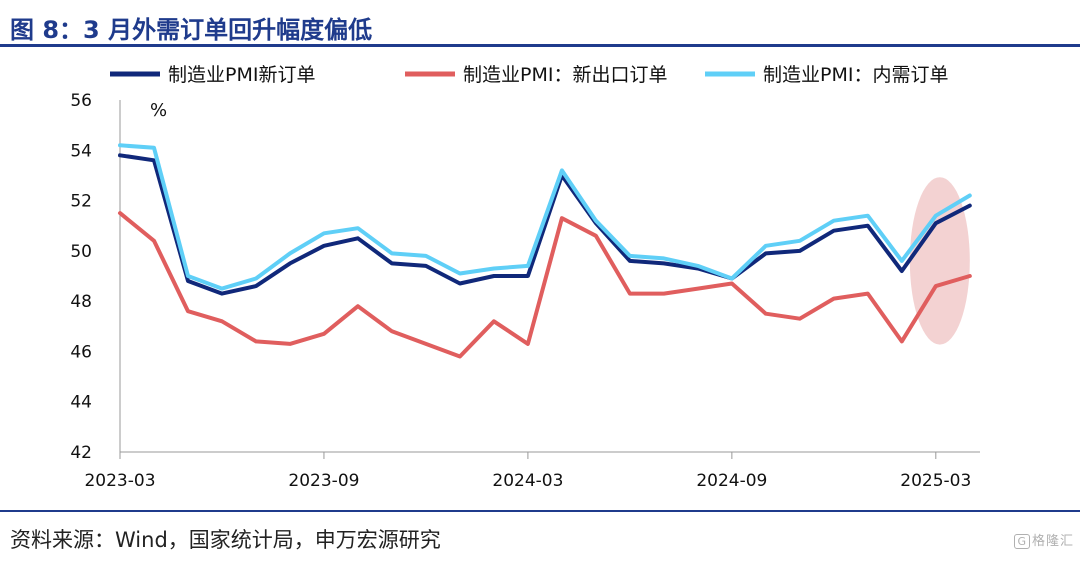 The height and width of the screenshot is (561, 1080). I want to click on watermark-text: 格隆汇, so click(1052, 541).